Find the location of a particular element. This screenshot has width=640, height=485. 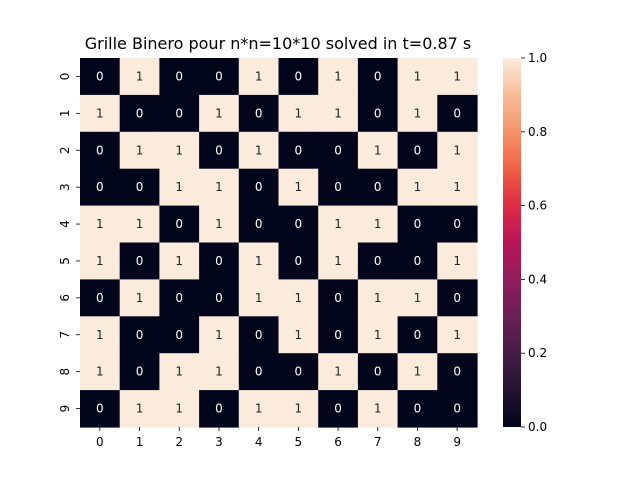

heatmap-cell-r9-c3 is located at coordinates (219, 409).